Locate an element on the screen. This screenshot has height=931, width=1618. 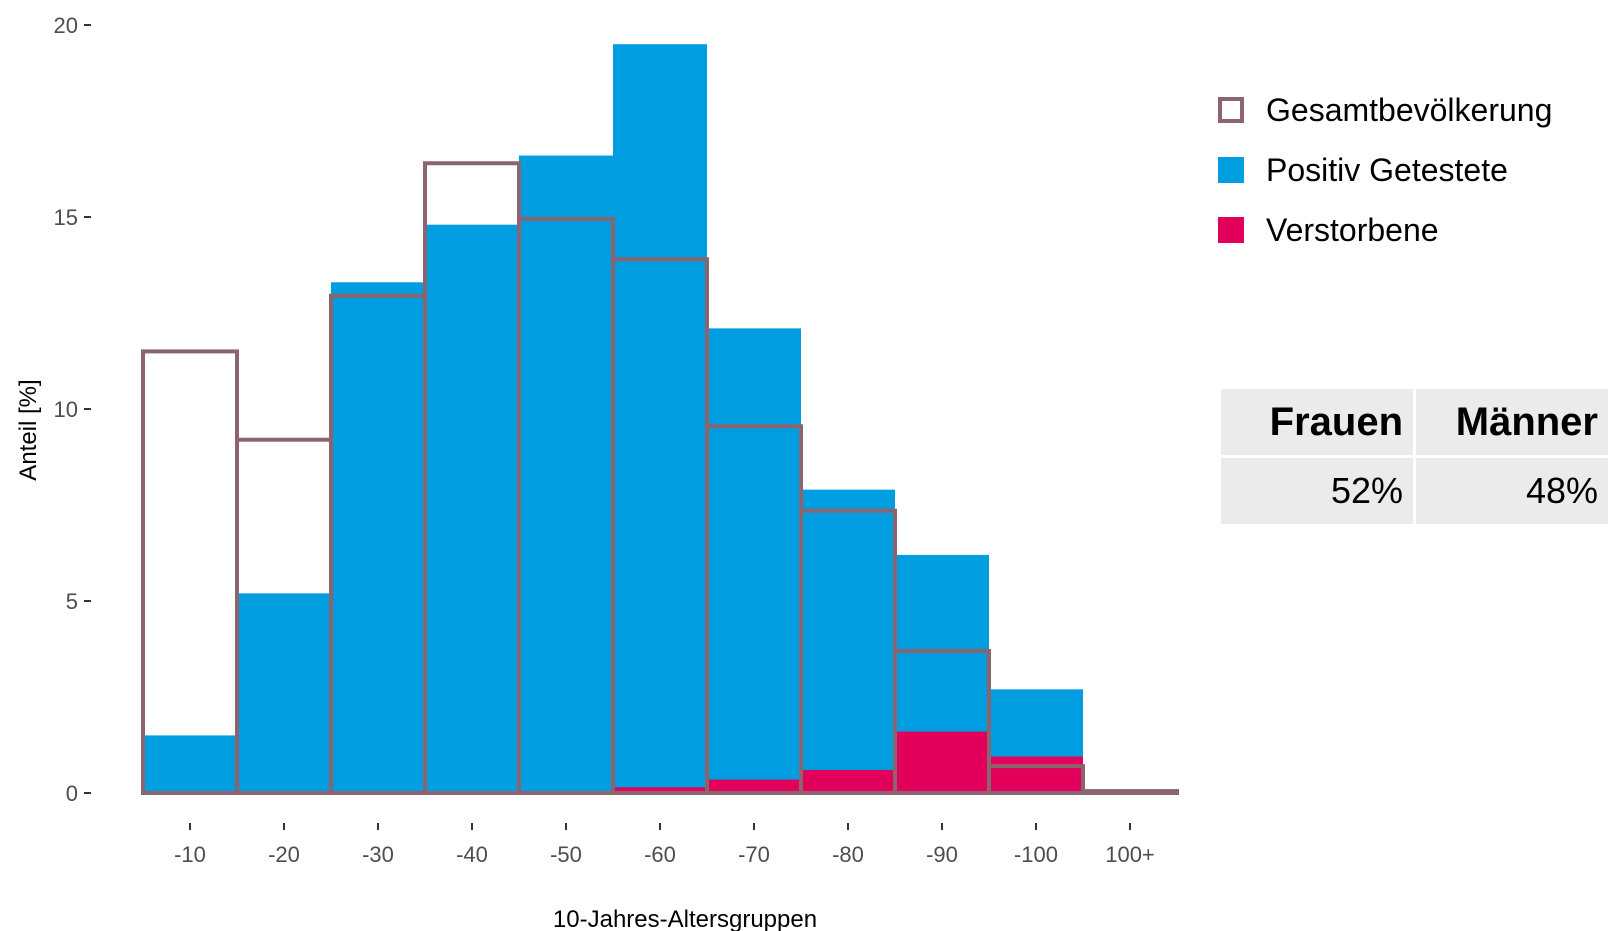
legend-label-positive: Positiv Getestete is located at coordinates (1387, 169).